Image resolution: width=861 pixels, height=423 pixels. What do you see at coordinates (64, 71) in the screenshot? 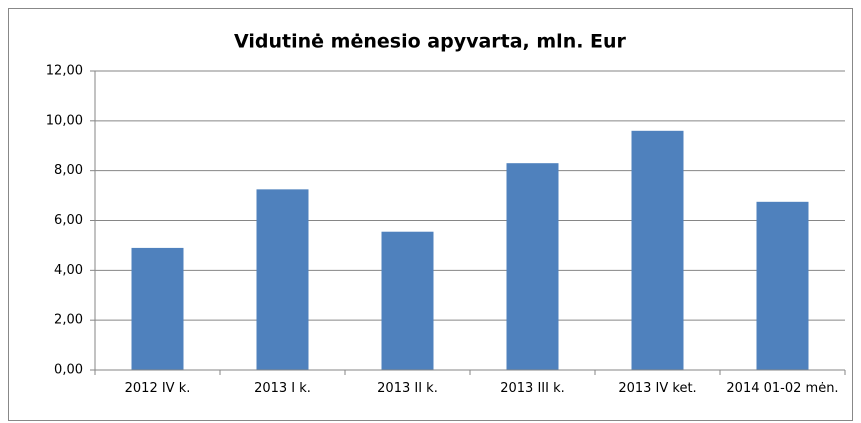
I see `y-tick-label: 12,00` at bounding box center [64, 71].